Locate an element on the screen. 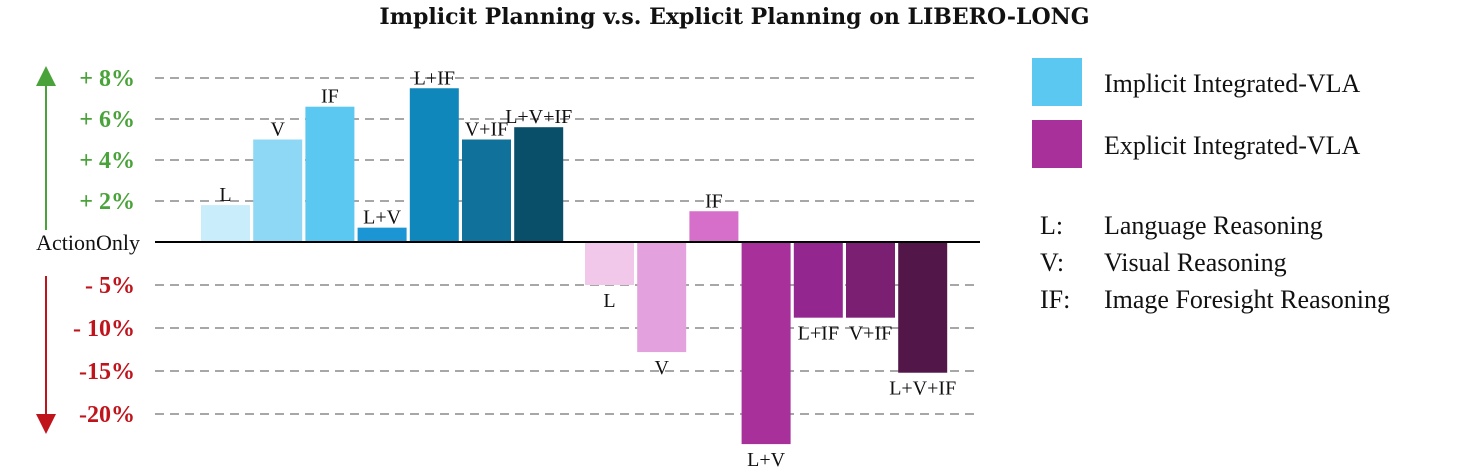  y-tick-label: -20% is located at coordinates (107, 415).